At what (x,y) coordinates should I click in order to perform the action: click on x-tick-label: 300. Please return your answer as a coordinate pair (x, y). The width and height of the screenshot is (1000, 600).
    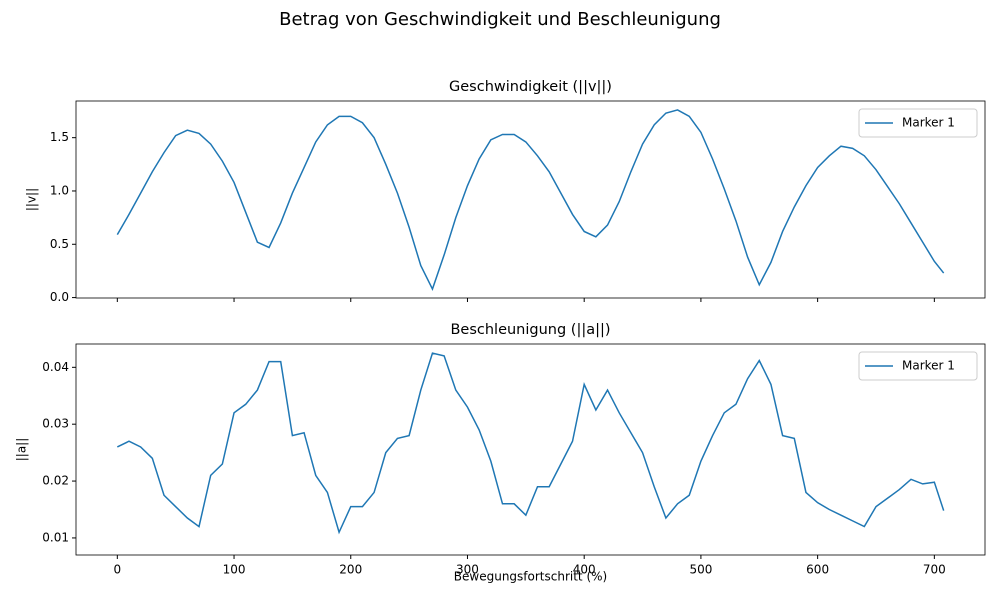
    Looking at the image, I should click on (467, 570).